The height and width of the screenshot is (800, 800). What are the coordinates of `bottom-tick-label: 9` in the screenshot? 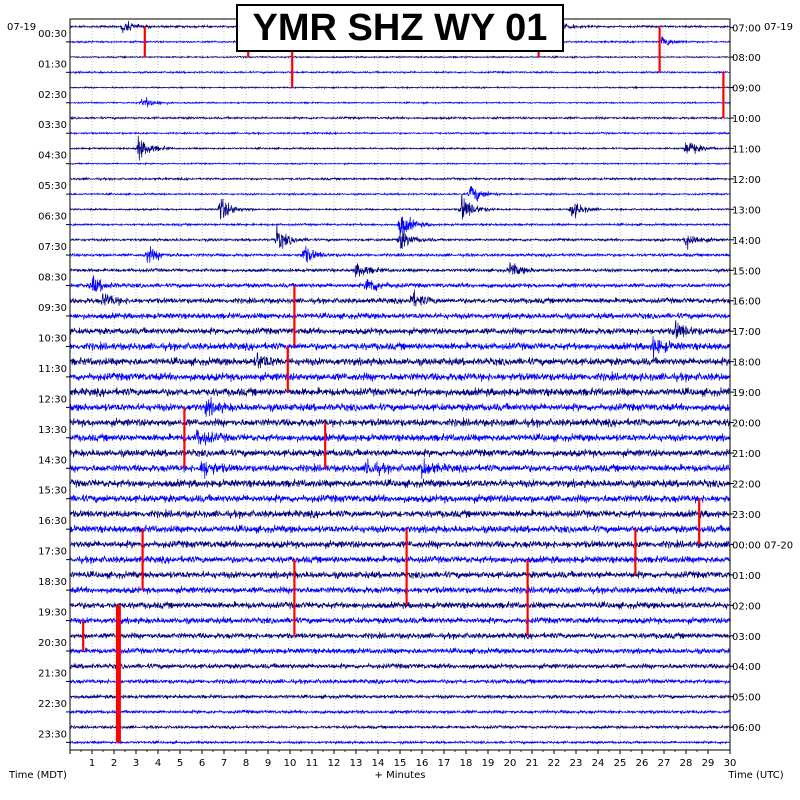 It's located at (268, 763).